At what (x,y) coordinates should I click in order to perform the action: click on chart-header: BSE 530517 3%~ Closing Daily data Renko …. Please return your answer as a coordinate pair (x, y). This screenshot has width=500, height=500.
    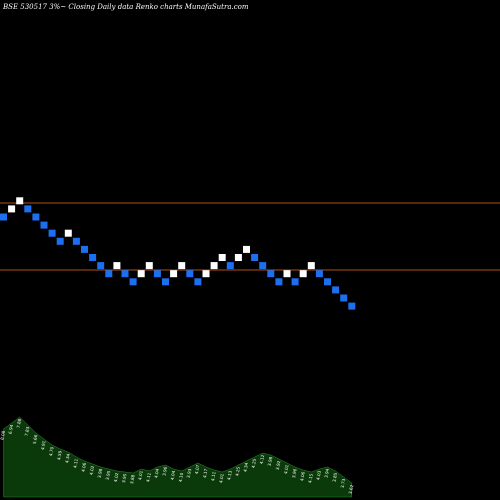
    Looking at the image, I should click on (125, 7).